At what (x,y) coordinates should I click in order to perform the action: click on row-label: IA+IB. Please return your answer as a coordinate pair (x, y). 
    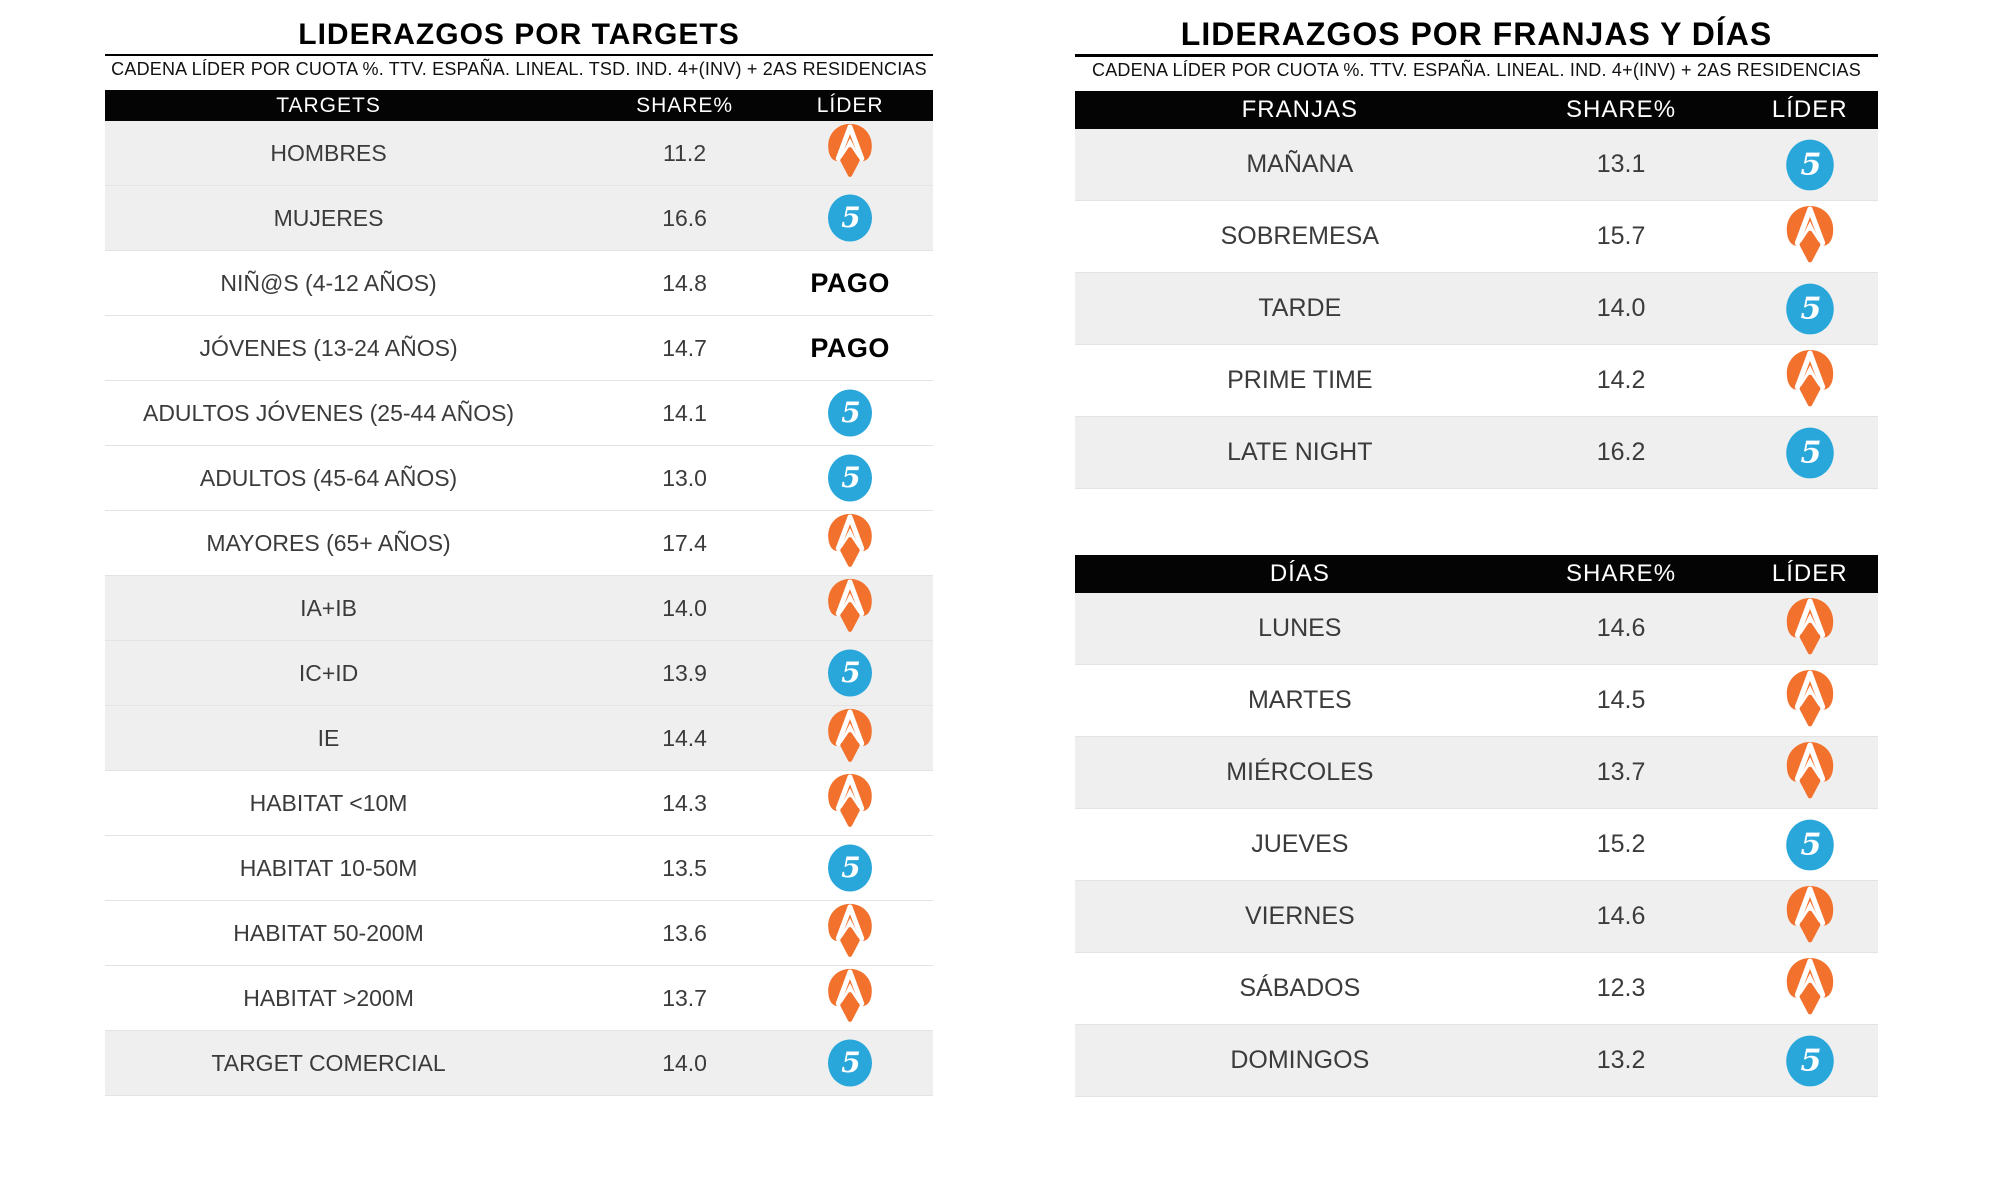
    Looking at the image, I should click on (328, 607).